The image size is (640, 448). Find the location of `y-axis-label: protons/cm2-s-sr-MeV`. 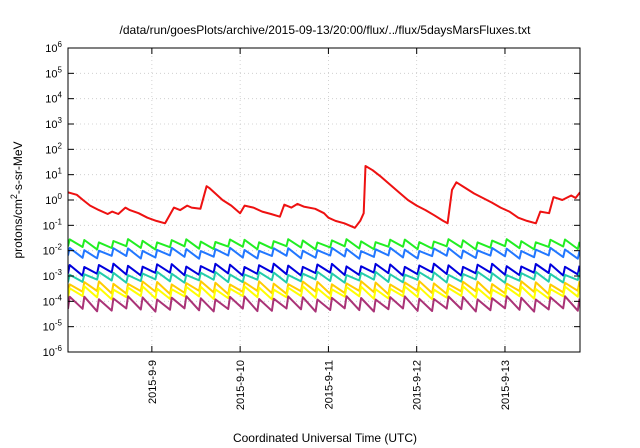

y-axis-label: protons/cm2-s-sr-MeV is located at coordinates (17, 199).